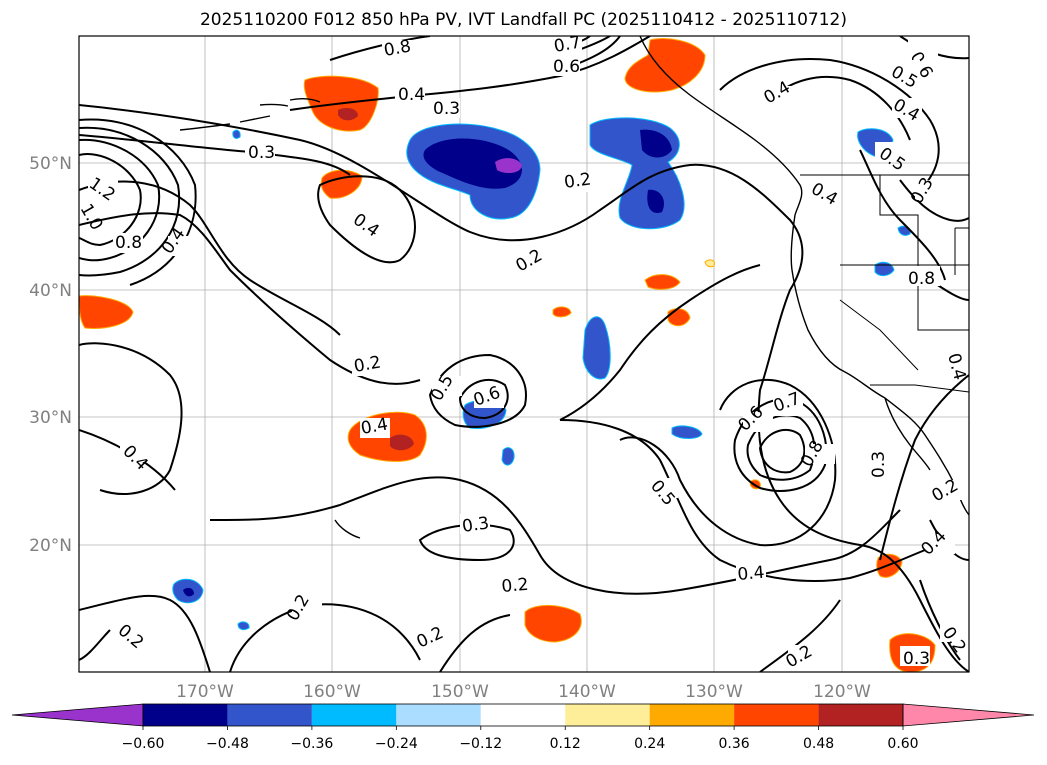 The image size is (1047, 765). What do you see at coordinates (907, 434) in the screenshot?
I see `coast-baja` at bounding box center [907, 434].